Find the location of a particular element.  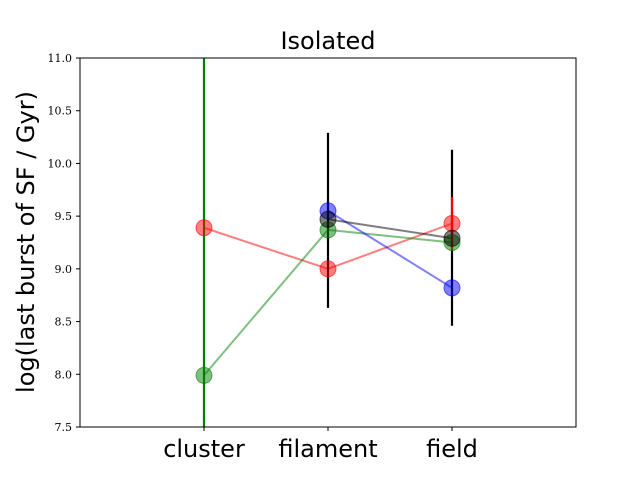

y-tick-label: 8.5 is located at coordinates (64, 322).